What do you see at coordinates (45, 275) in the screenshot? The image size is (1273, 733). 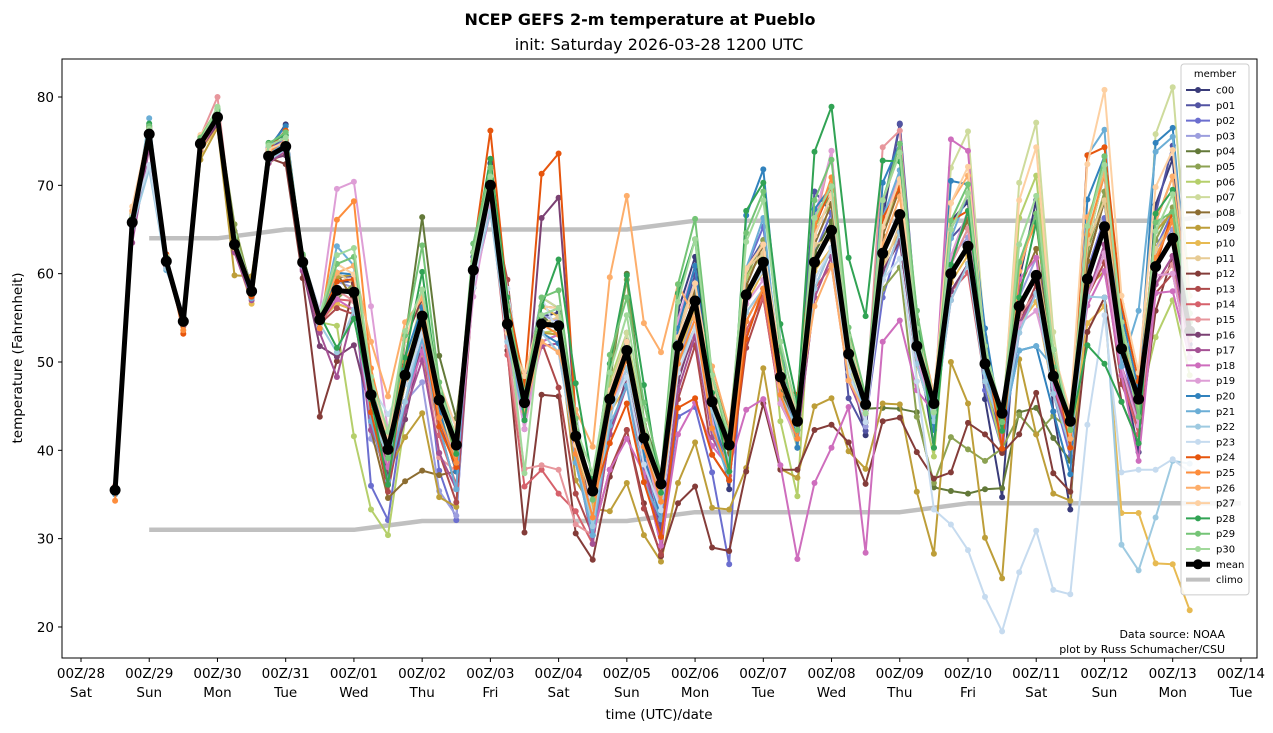 I see `y-tick-label: 60` at bounding box center [45, 275].